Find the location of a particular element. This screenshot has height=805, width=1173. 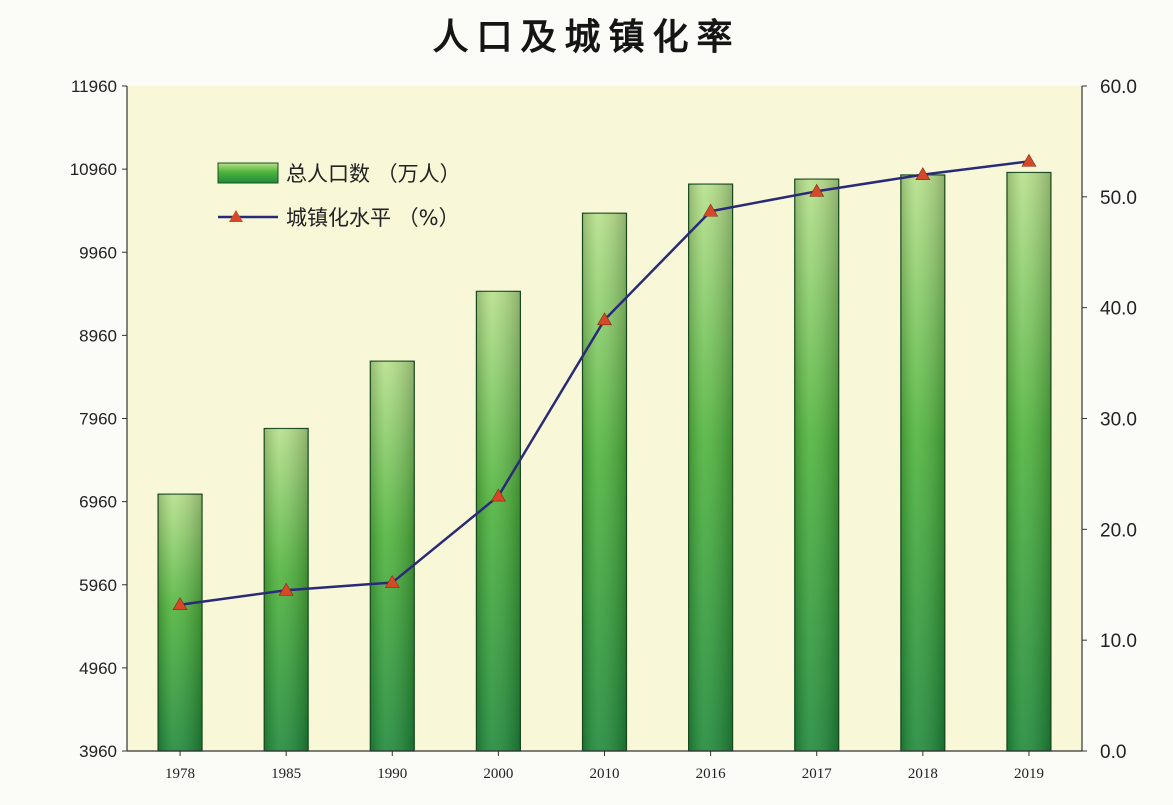

legend-swatch-bar is located at coordinates (248, 173).